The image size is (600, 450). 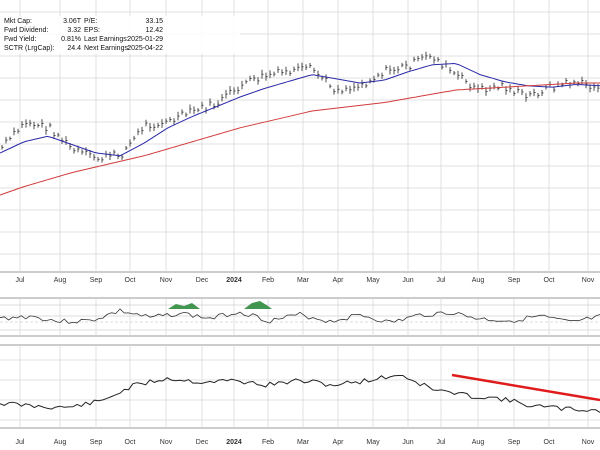 What do you see at coordinates (18, 21) in the screenshot?
I see `stat-label: Mkt Cap:` at bounding box center [18, 21].